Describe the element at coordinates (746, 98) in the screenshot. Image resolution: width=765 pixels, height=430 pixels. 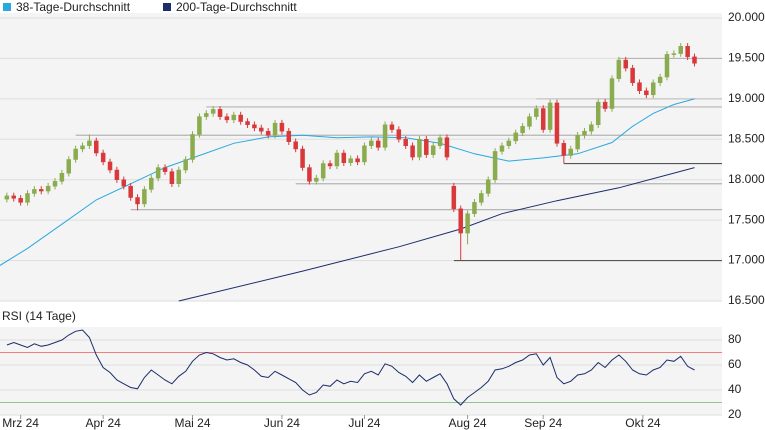
I see `y-tick-label: 19.000` at that location.